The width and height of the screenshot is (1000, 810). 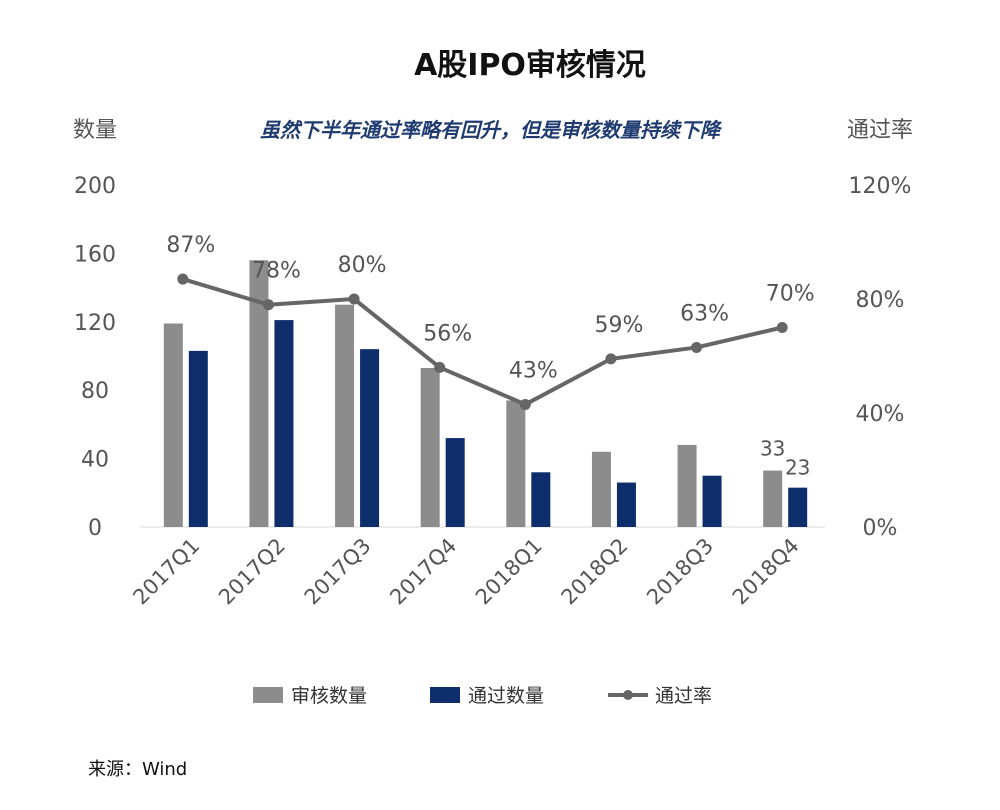 I want to click on legend-swatch-审核数量, so click(x=268, y=695).